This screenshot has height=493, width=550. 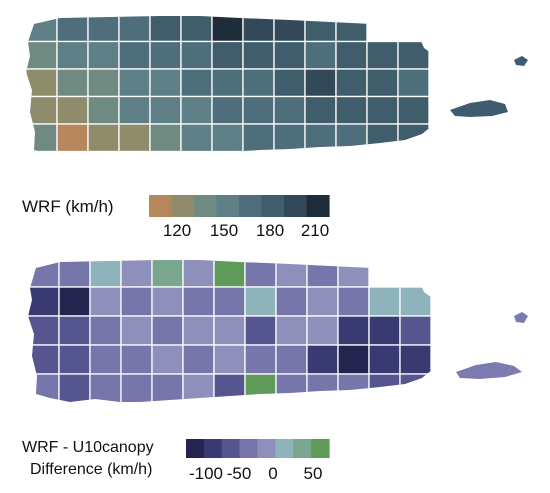 I want to click on difference-tick-label: 0, so click(x=273, y=473).